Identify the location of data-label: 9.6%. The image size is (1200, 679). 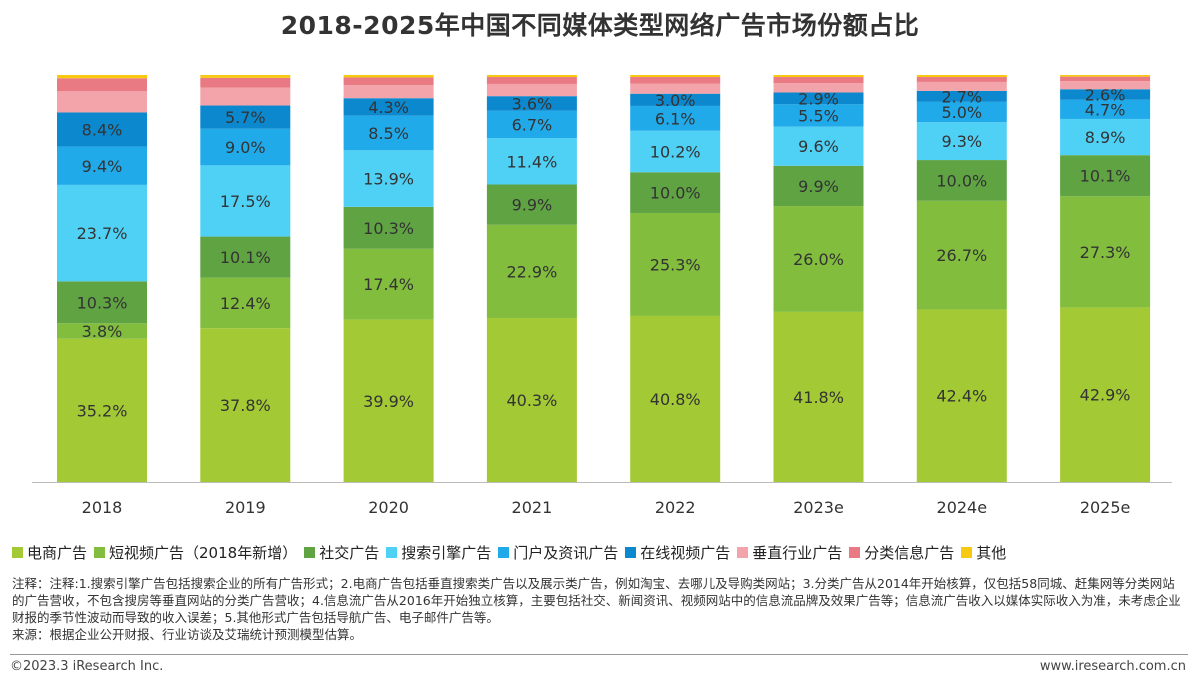
(818, 146).